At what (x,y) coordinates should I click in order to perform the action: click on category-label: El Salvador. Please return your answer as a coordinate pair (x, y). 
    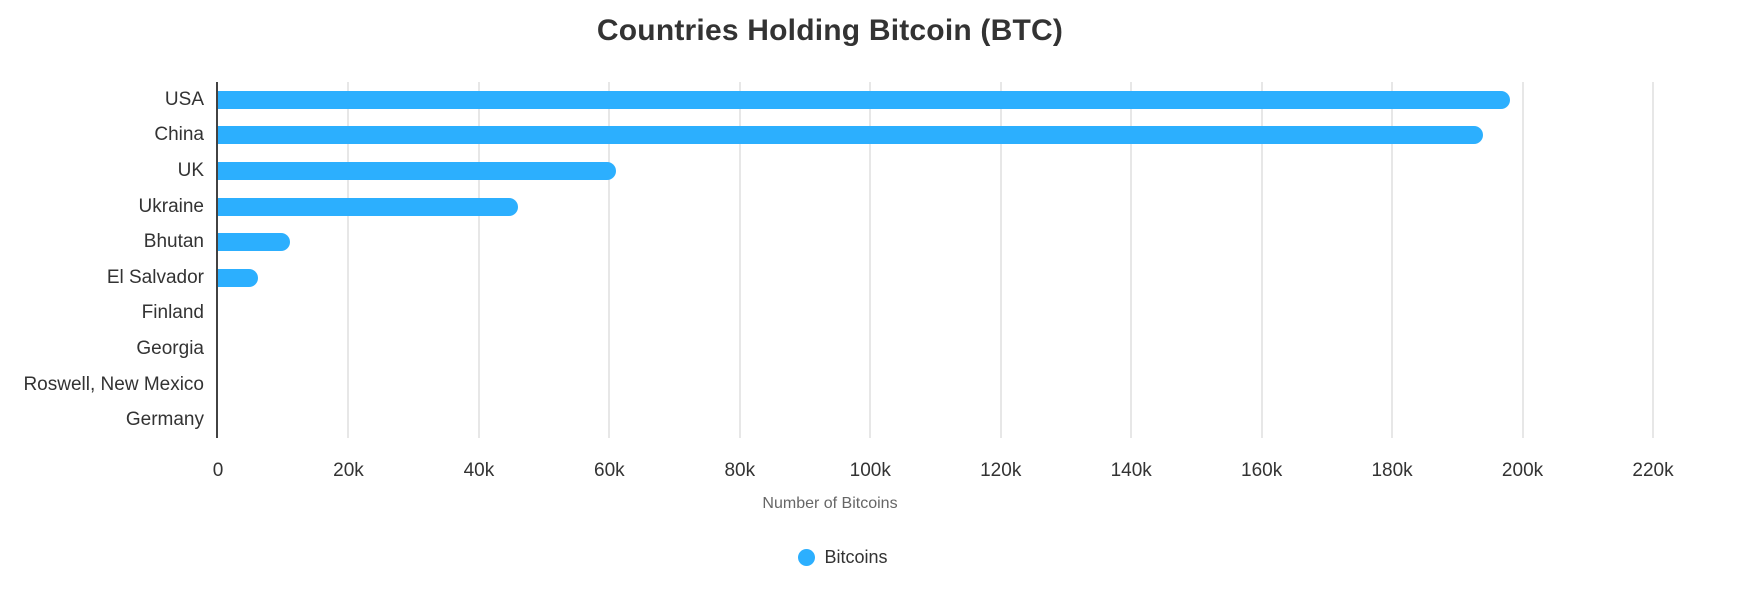
    Looking at the image, I should click on (155, 277).